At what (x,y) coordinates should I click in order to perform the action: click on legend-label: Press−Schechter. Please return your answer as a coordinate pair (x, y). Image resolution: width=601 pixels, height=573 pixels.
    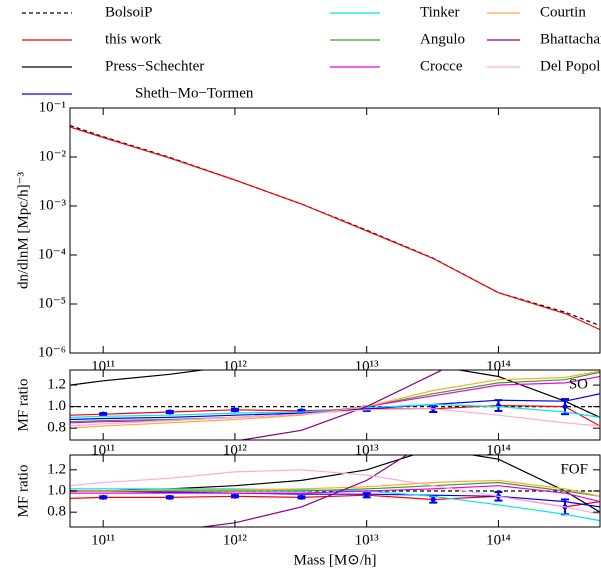
    Looking at the image, I should click on (154, 66).